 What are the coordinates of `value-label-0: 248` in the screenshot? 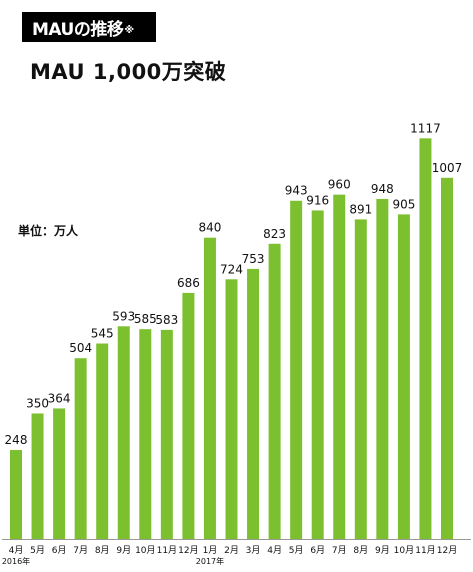 It's located at (16, 440).